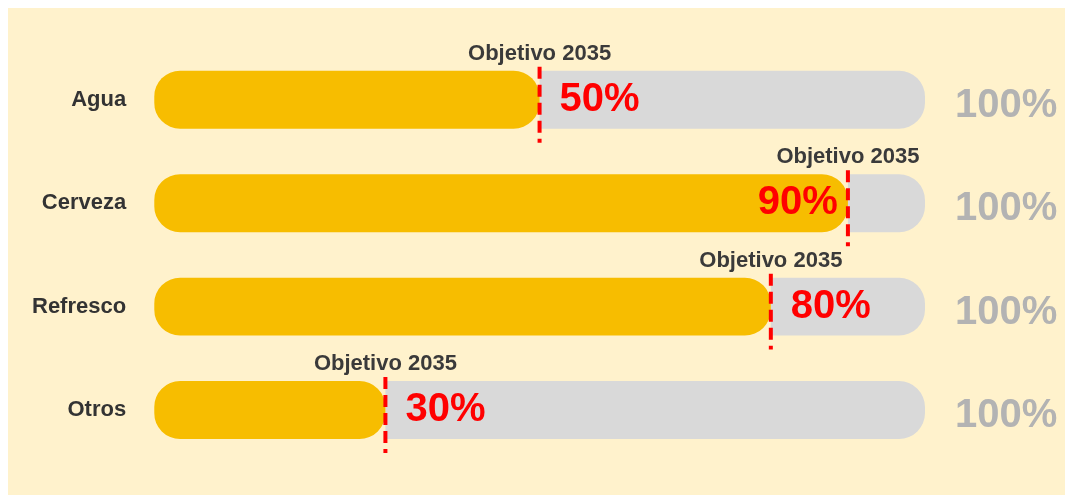 The image size is (1073, 503). I want to click on y-tick-label: Otros, so click(97, 409).